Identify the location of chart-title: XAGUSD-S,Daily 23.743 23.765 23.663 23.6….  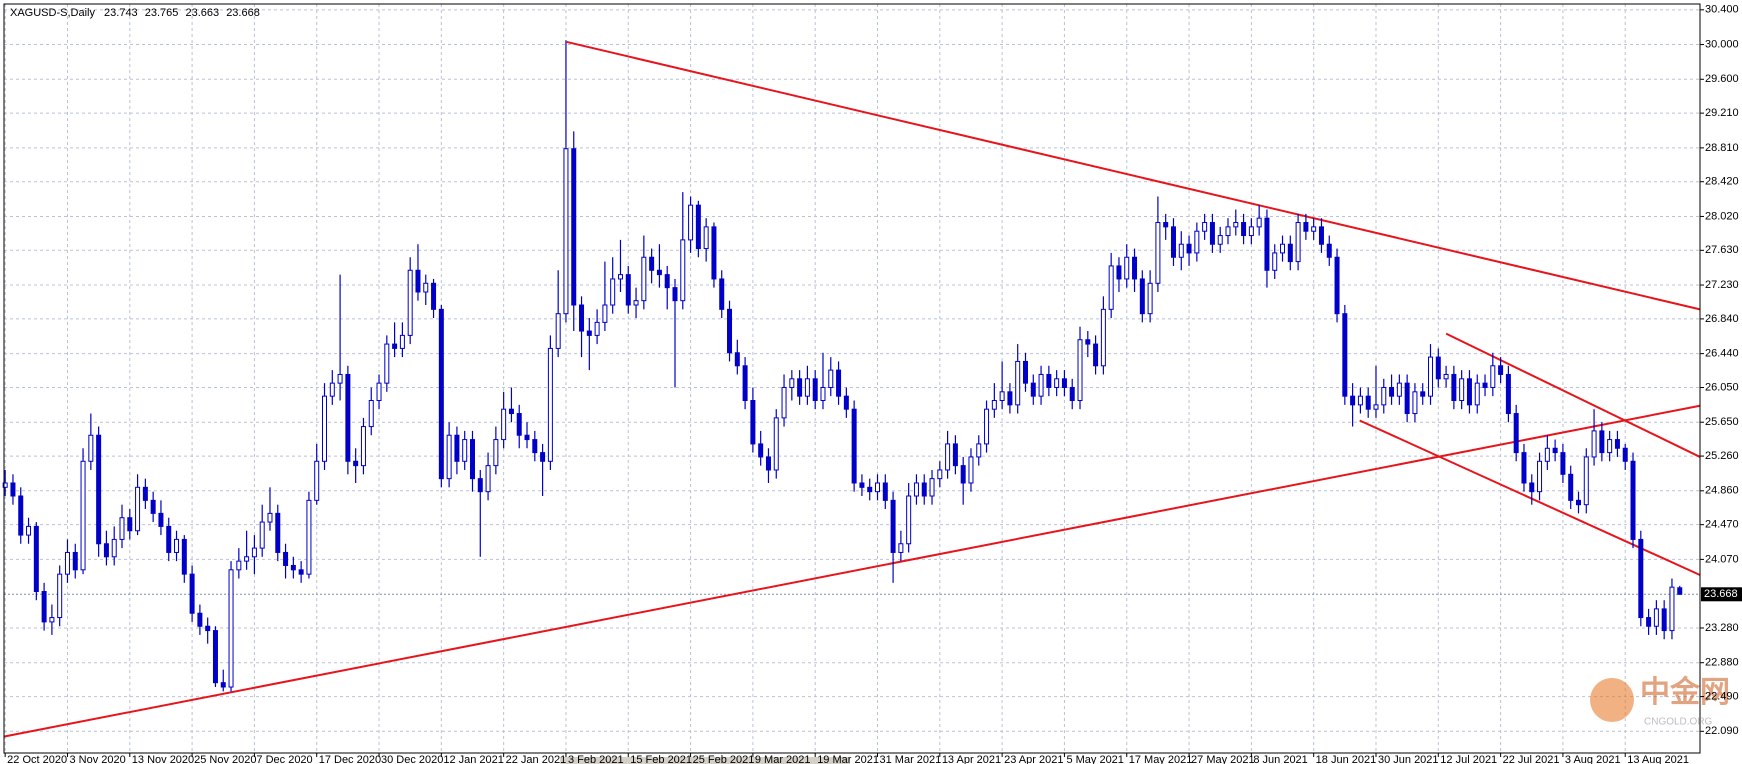
(135, 13).